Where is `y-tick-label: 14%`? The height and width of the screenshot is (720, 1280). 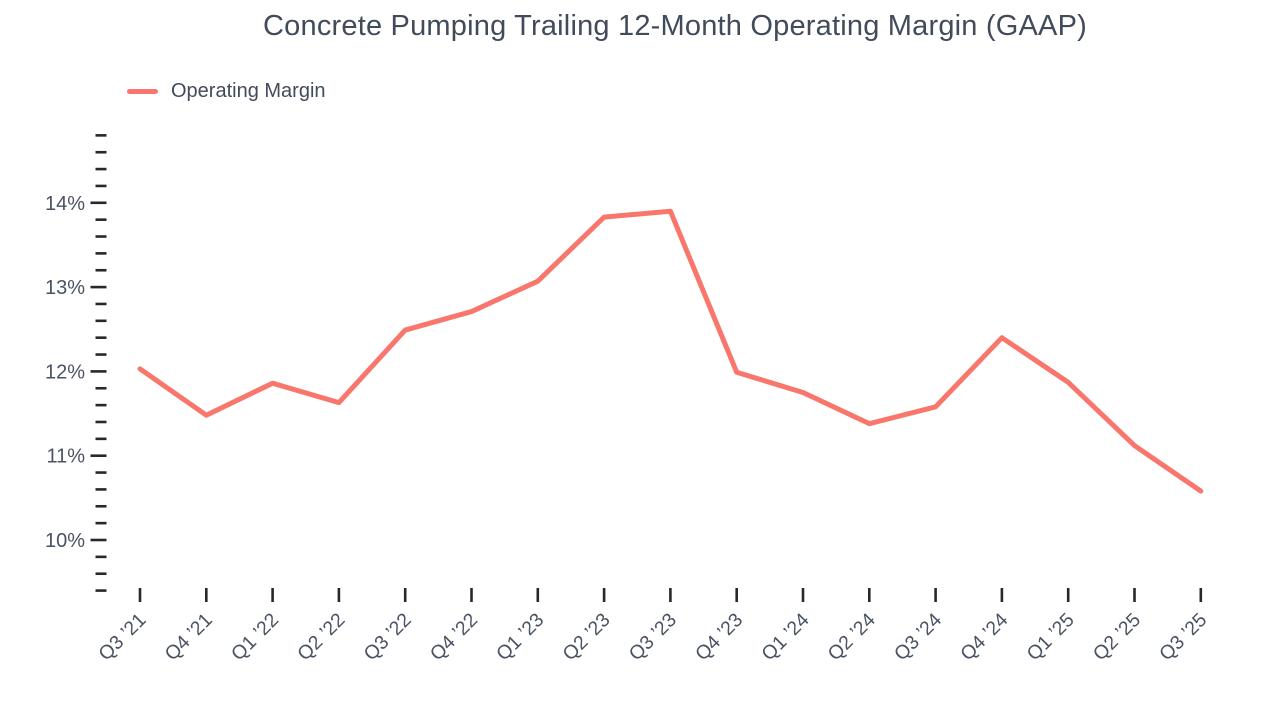 y-tick-label: 14% is located at coordinates (65, 204).